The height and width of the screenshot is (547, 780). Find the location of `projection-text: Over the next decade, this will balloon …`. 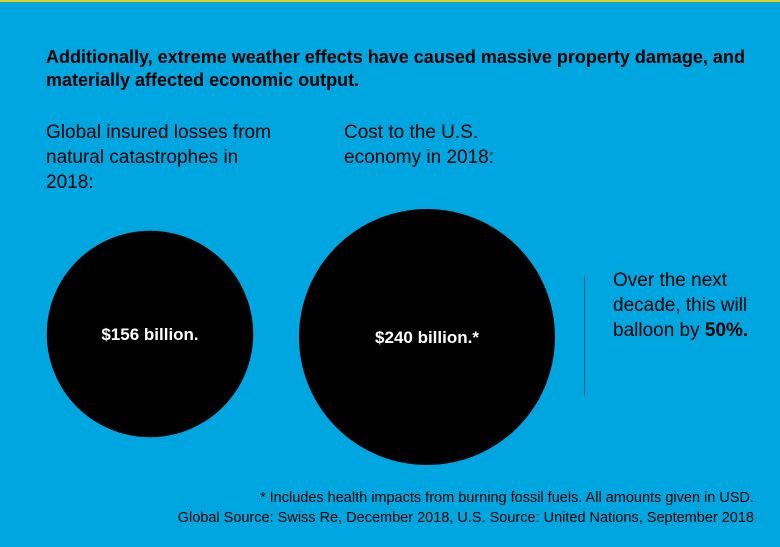

projection-text: Over the next decade, this will balloon … is located at coordinates (680, 305).